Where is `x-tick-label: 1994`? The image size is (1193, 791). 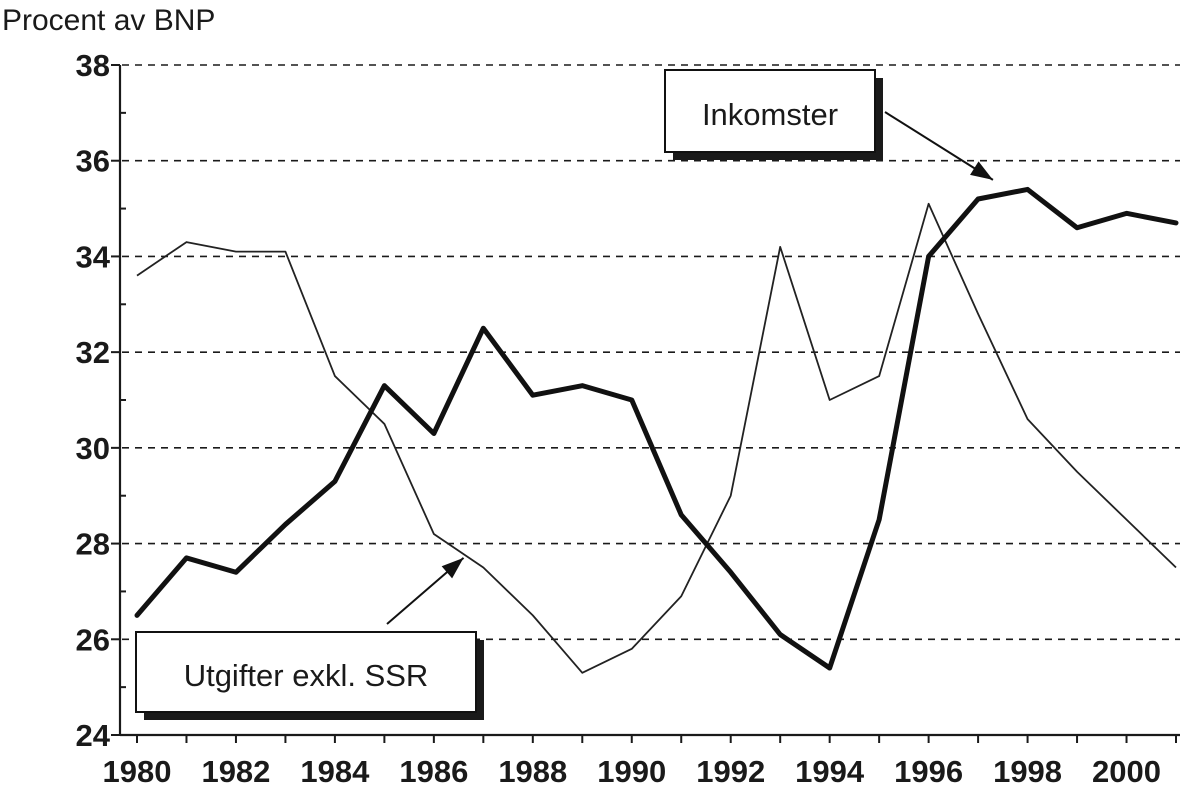 x-tick-label: 1994 is located at coordinates (830, 771).